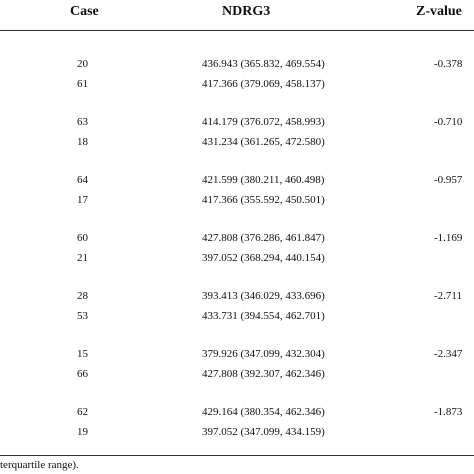 This screenshot has height=474, width=474. What do you see at coordinates (448, 122) in the screenshot?
I see `z-value-cell: -0.710` at bounding box center [448, 122].